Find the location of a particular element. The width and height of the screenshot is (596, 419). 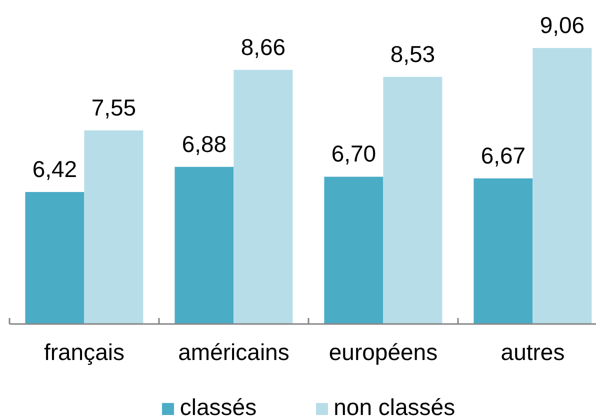

x-tick-label: européens is located at coordinates (383, 352).